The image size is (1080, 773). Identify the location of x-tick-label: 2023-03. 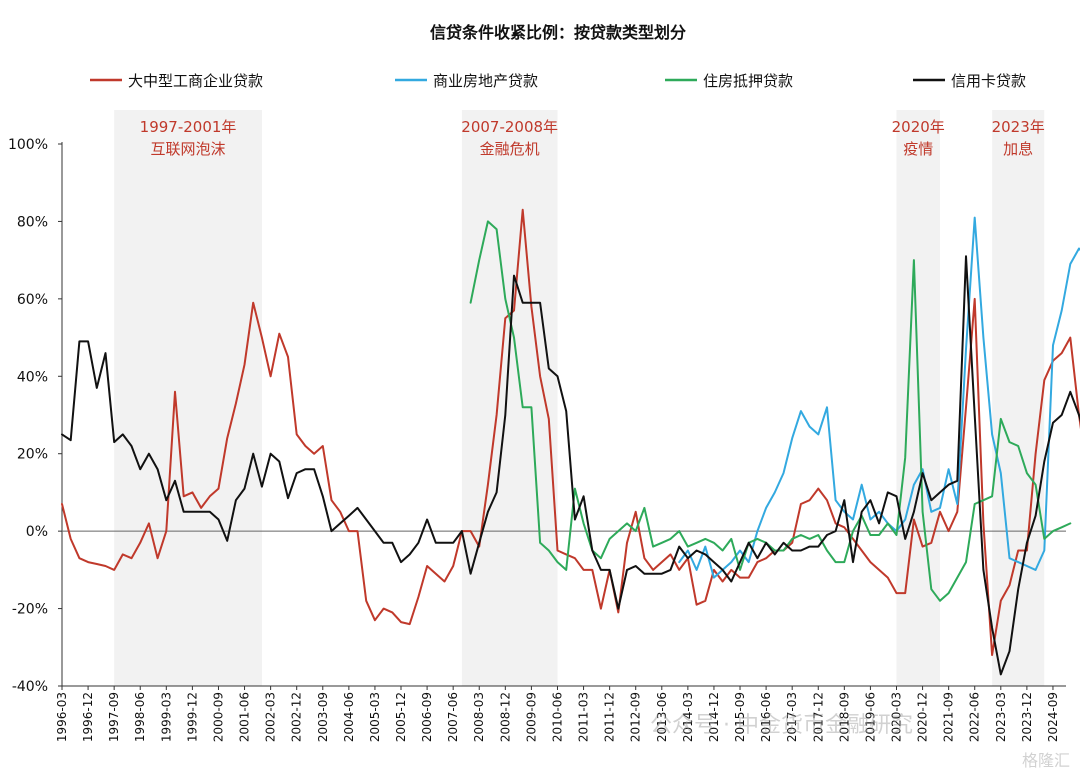
(1001, 717).